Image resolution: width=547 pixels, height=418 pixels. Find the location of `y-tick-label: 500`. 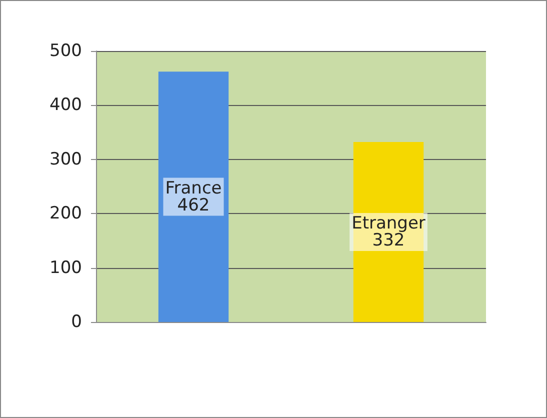

y-tick-label: 500 is located at coordinates (66, 51).